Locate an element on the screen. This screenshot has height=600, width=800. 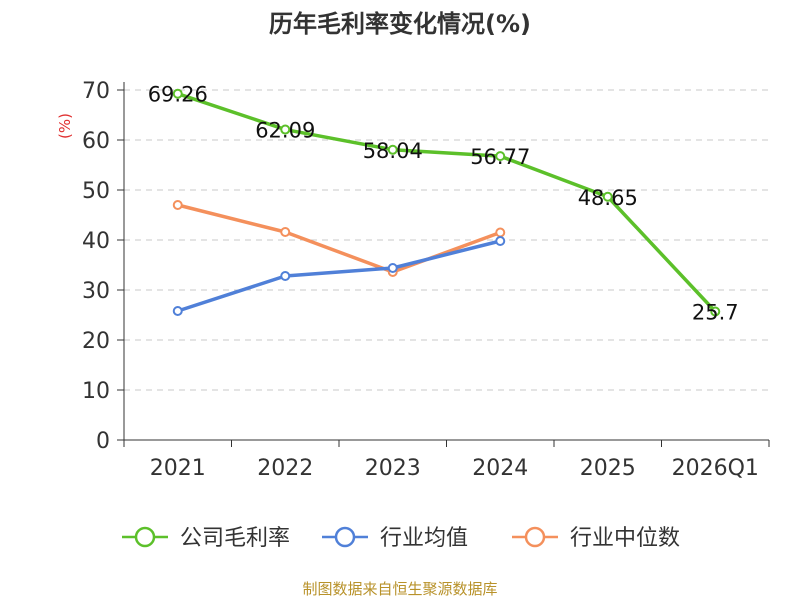
y-tick-label: 0 is located at coordinates (103, 441).